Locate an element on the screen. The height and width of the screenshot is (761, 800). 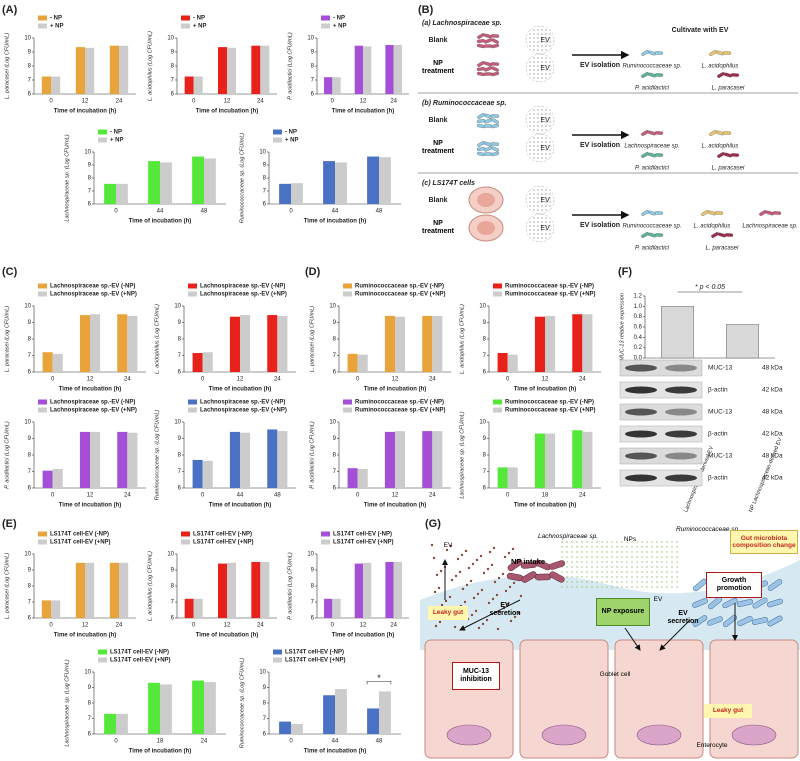
y-axis-label: Ruminococcaceae sp. (Log CFU/mL) is located at coordinates (157, 455).